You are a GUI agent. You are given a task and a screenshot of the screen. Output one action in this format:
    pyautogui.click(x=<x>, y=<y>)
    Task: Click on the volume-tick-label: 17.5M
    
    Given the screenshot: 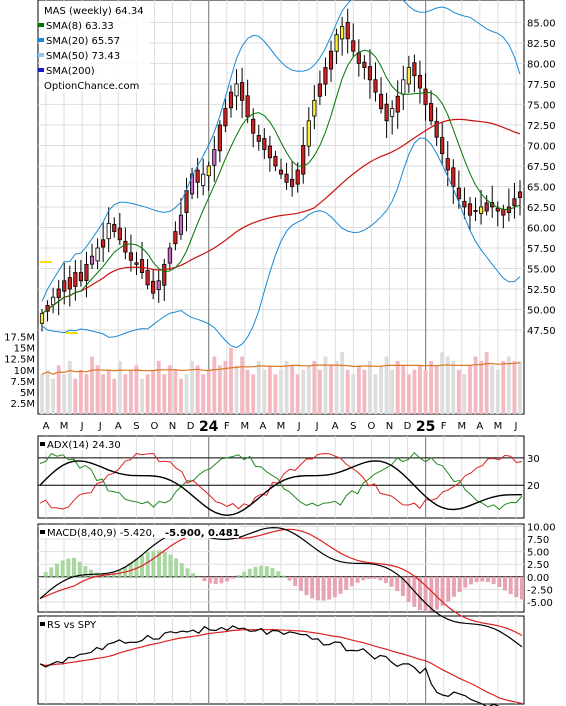 What is the action you would take?
    pyautogui.click(x=19, y=338)
    